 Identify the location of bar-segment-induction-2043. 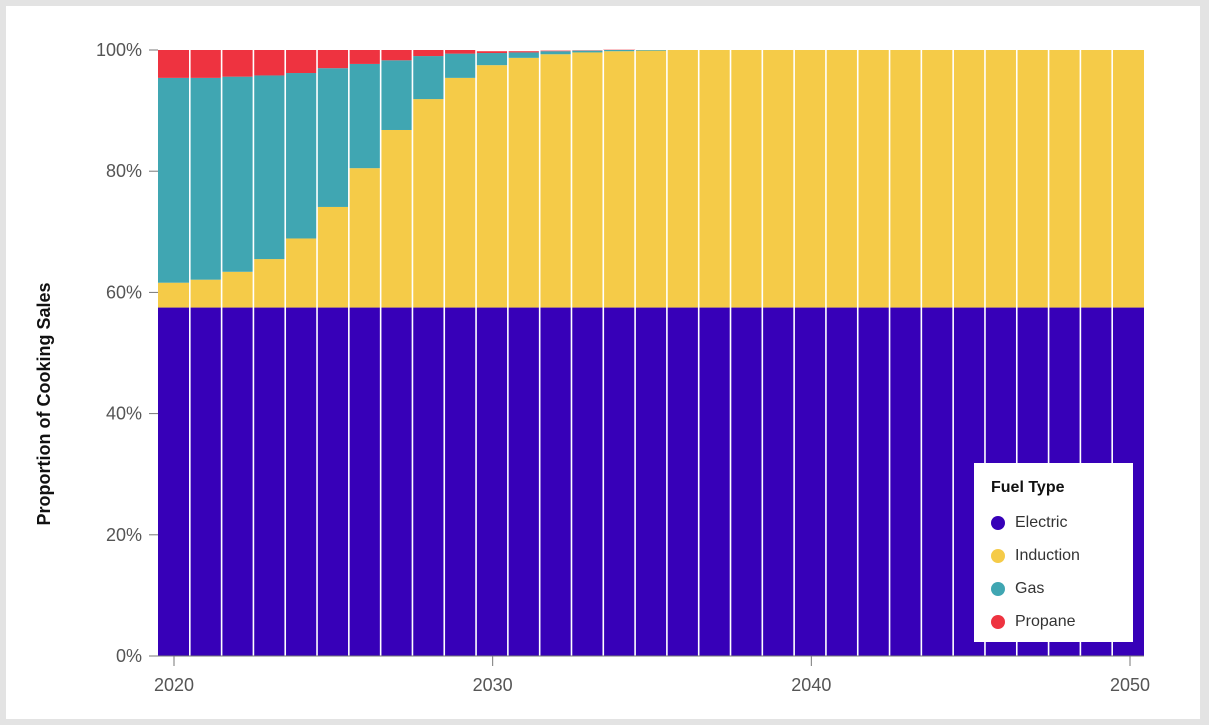
(905, 179).